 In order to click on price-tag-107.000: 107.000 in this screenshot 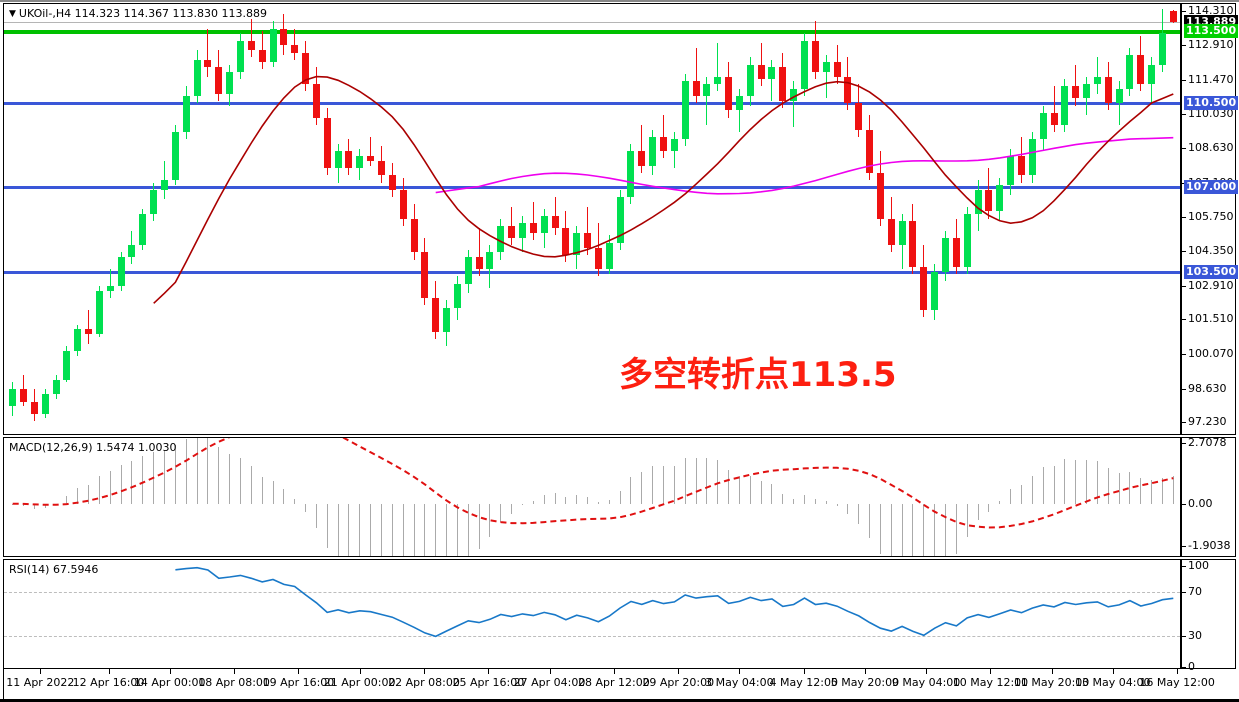, I will do `click(1211, 187)`.